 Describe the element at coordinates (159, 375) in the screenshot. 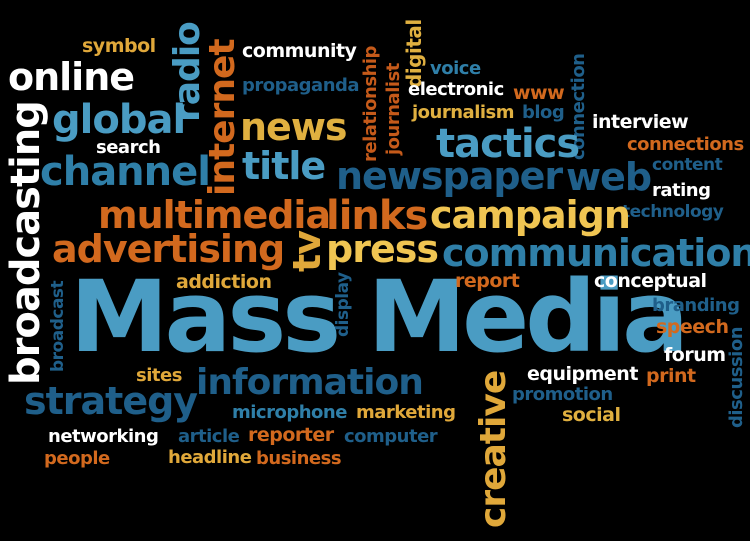

I see `word-sites: sites` at that location.